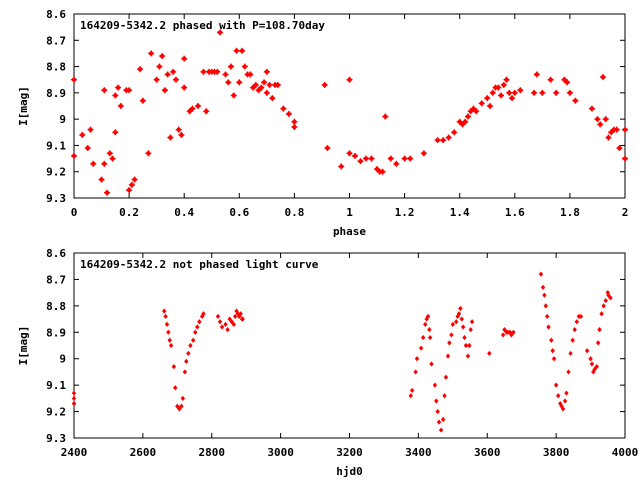 This screenshot has height=480, width=640. What do you see at coordinates (56, 412) in the screenshot?
I see `y-tick-label: 9.2` at bounding box center [56, 412].